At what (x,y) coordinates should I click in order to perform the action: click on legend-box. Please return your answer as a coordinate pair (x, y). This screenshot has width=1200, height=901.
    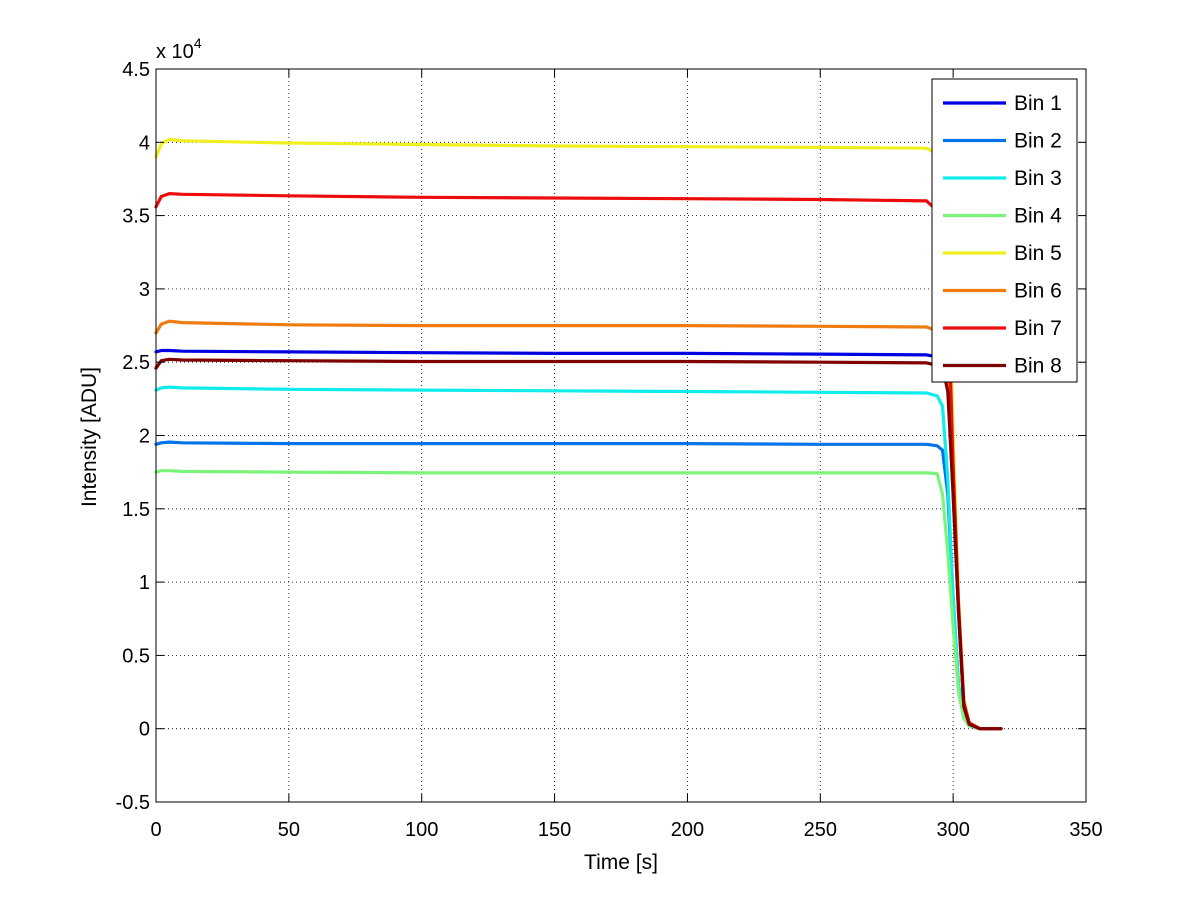
    Looking at the image, I should click on (1004, 230).